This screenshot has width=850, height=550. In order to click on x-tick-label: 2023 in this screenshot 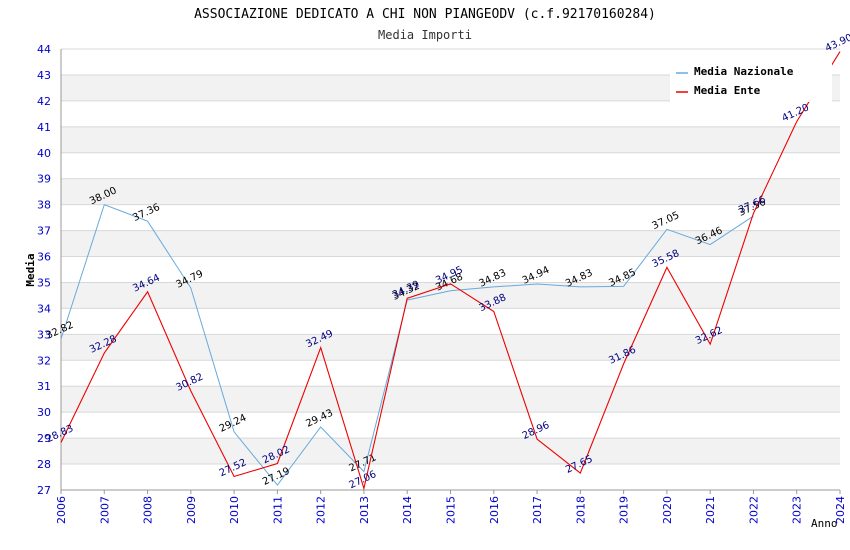, I will do `click(797, 510)`.